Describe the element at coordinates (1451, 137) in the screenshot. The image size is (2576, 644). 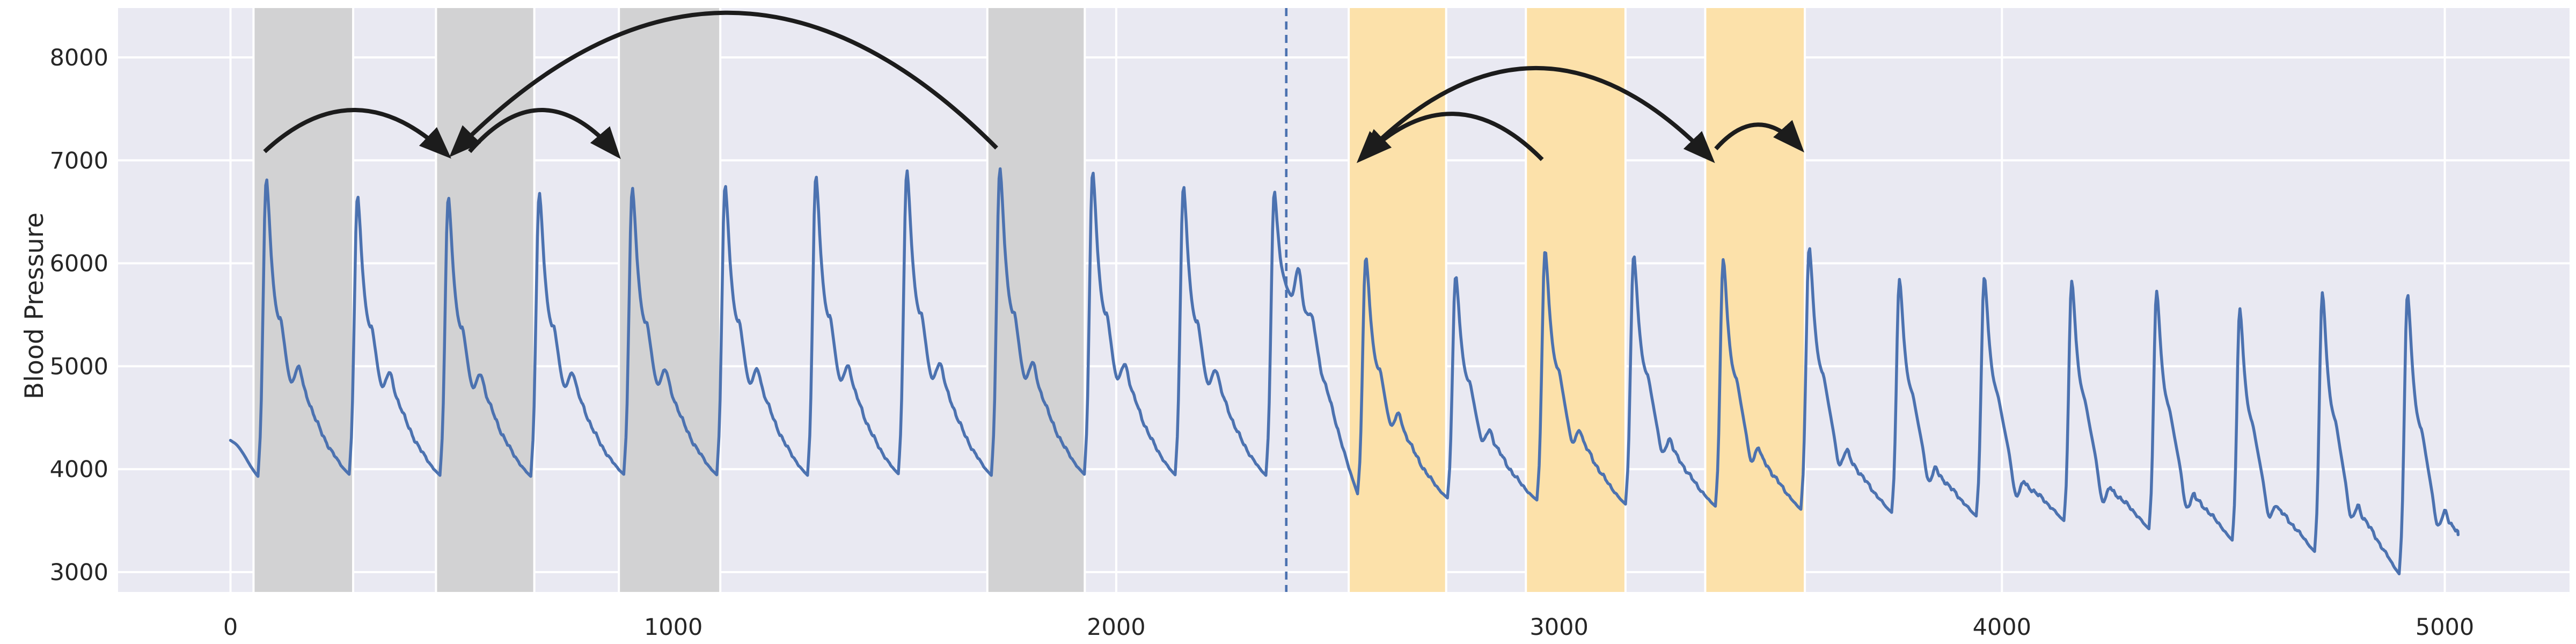
I see `arrow-orange2-to-orange1` at that location.